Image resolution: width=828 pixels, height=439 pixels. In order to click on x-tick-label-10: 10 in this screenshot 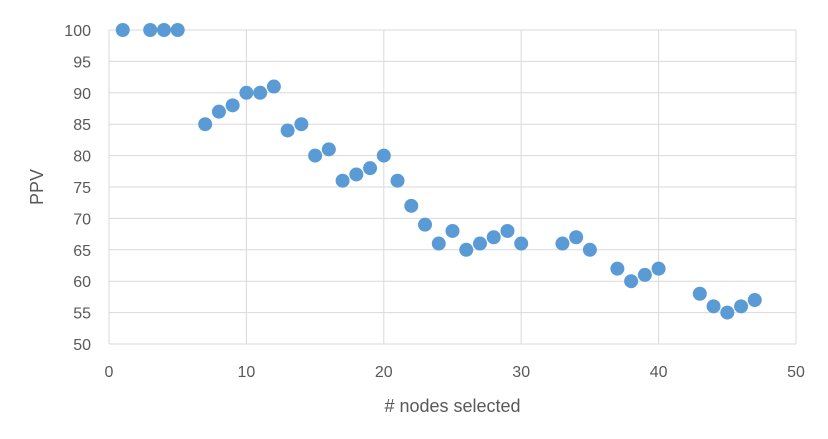, I will do `click(247, 372)`.